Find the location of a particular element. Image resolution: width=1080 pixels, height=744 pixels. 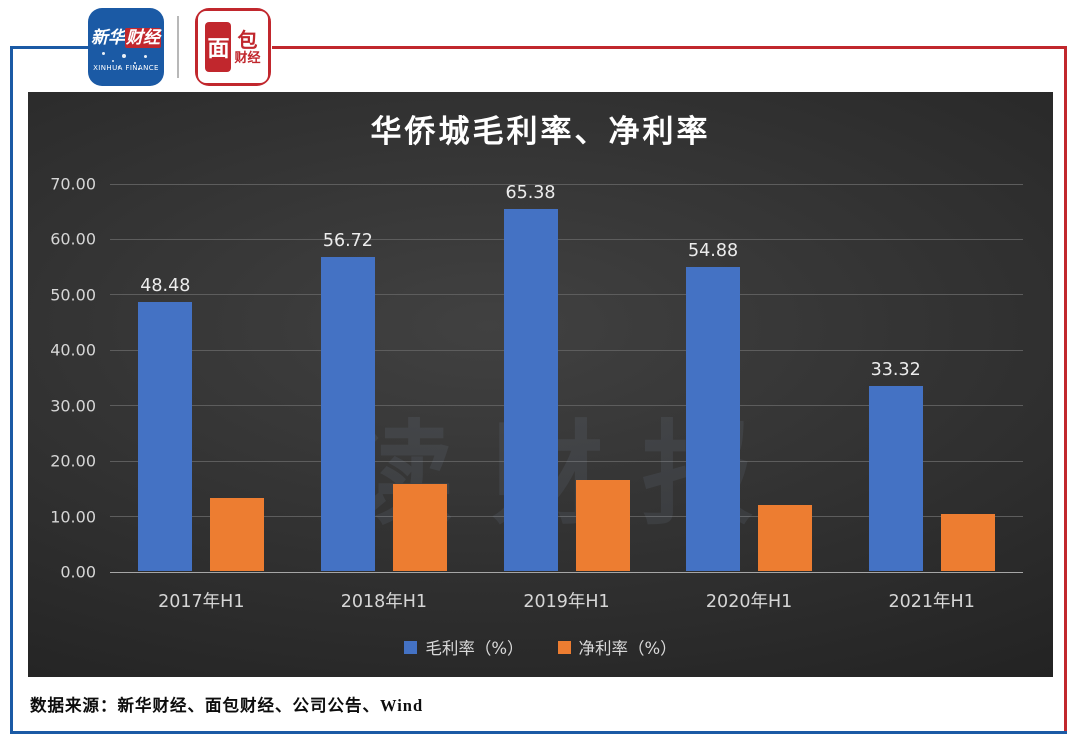

mianbao-logo-chars-caijing: 财经 is located at coordinates (247, 58).